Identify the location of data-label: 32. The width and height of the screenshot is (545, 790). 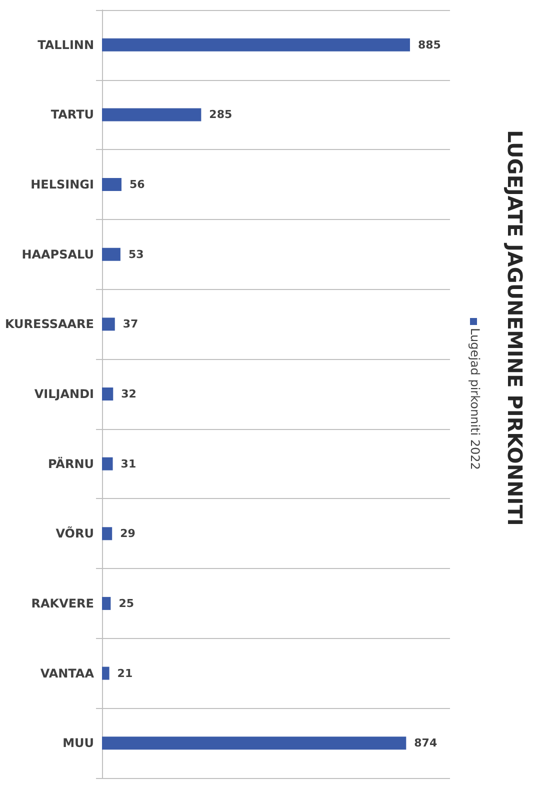
(128, 394).